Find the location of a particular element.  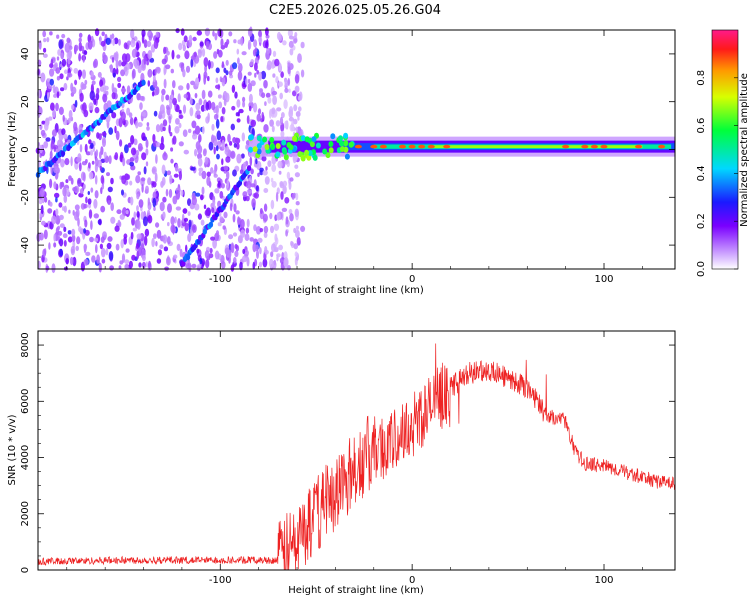

snr-xtick-label: -100 is located at coordinates (220, 580).